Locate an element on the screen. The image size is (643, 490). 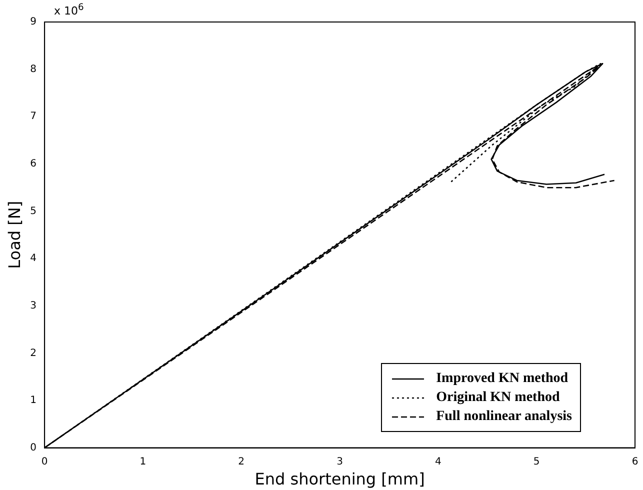
y-tick-label: 5 is located at coordinates (33, 211).